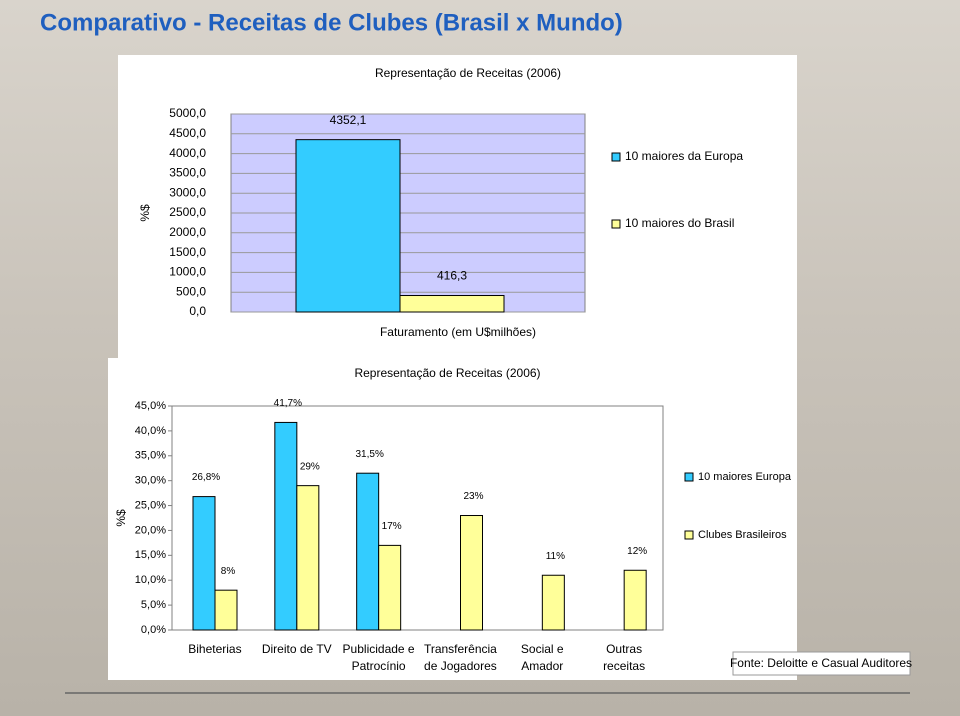 This screenshot has height=716, width=960. I want to click on y-tick-label: 5000,0, so click(187, 113).